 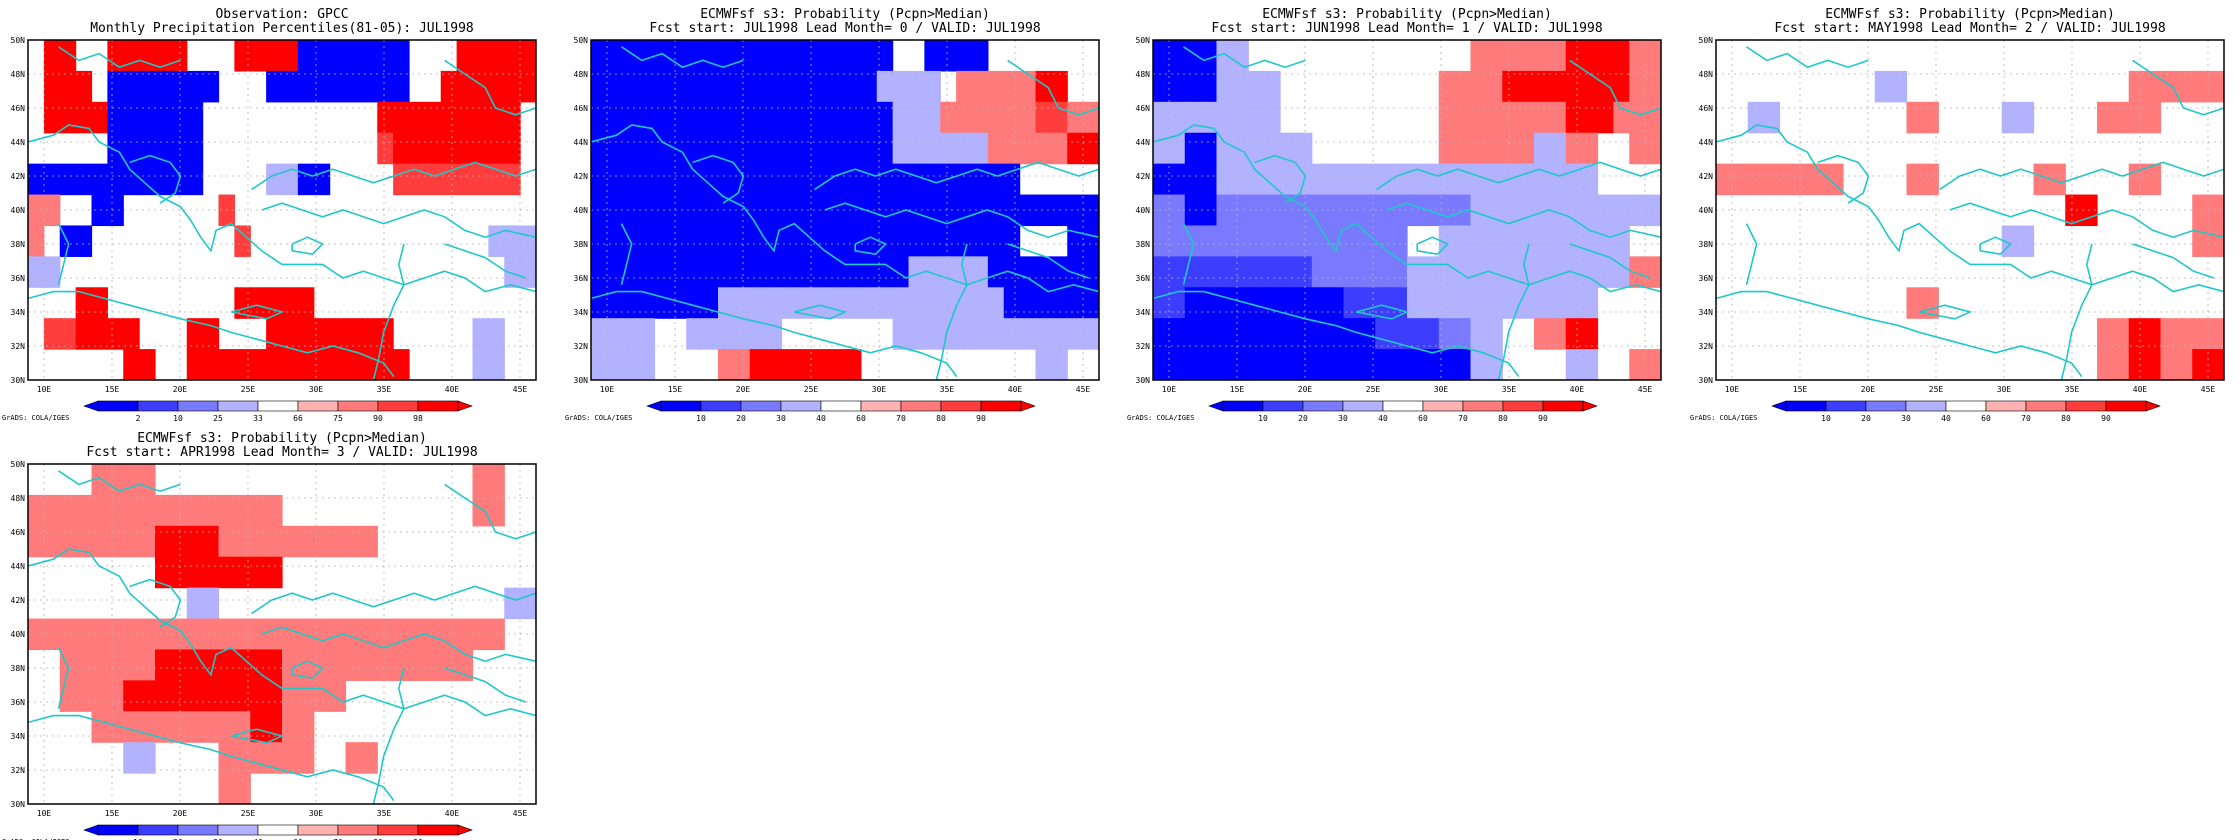 What do you see at coordinates (1706, 142) in the screenshot?
I see `lat-tick-label: 44N` at bounding box center [1706, 142].